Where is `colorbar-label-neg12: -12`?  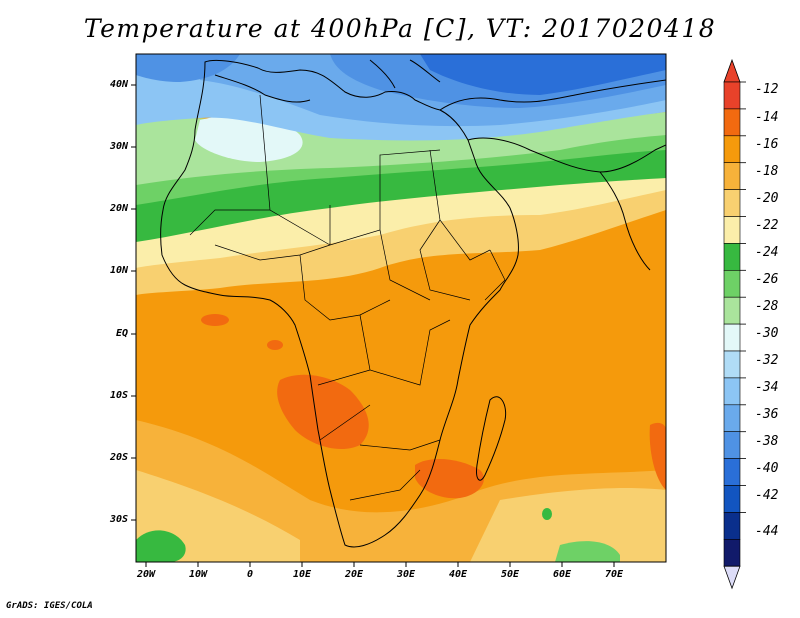
colorbar-label-neg12: -12 is located at coordinates (767, 89).